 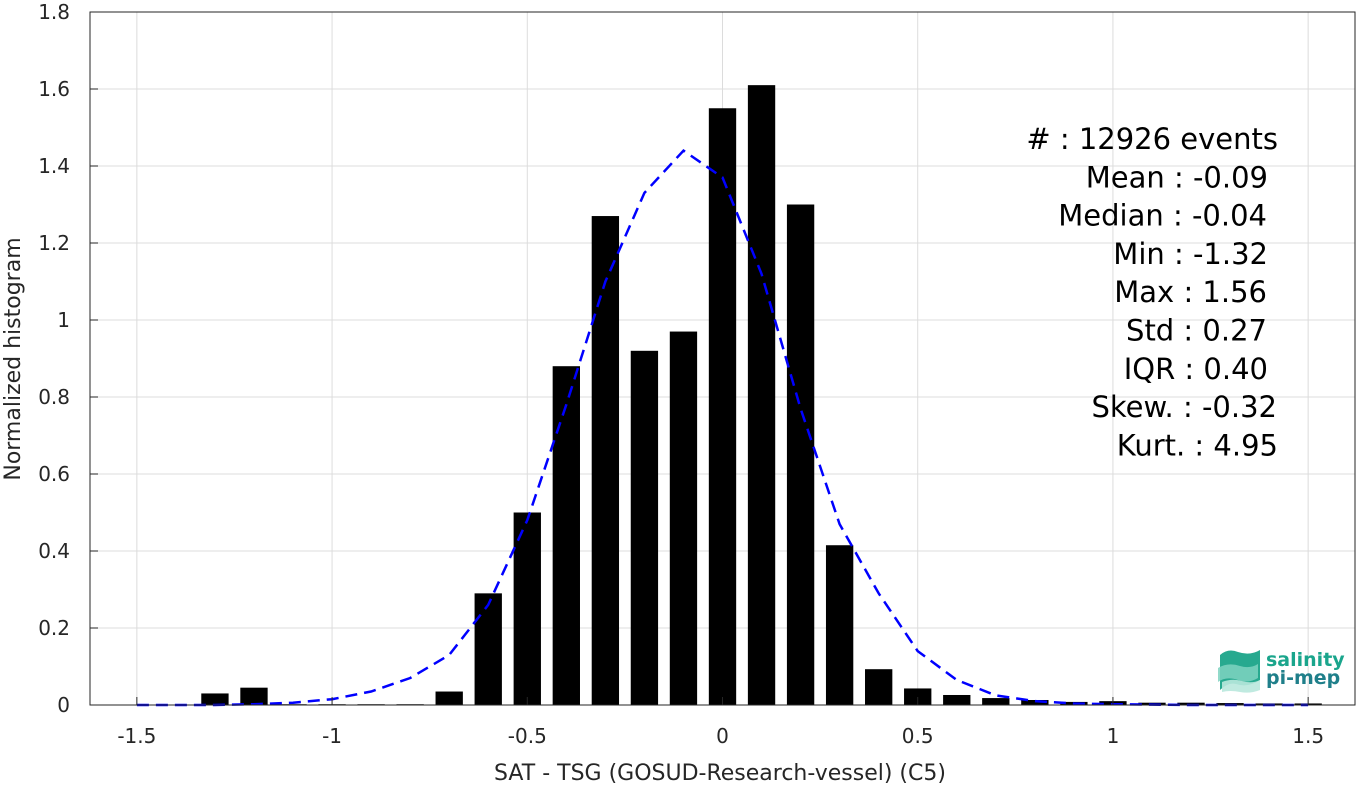 What do you see at coordinates (1239, 671) in the screenshot?
I see `logo-wave-icon` at bounding box center [1239, 671].